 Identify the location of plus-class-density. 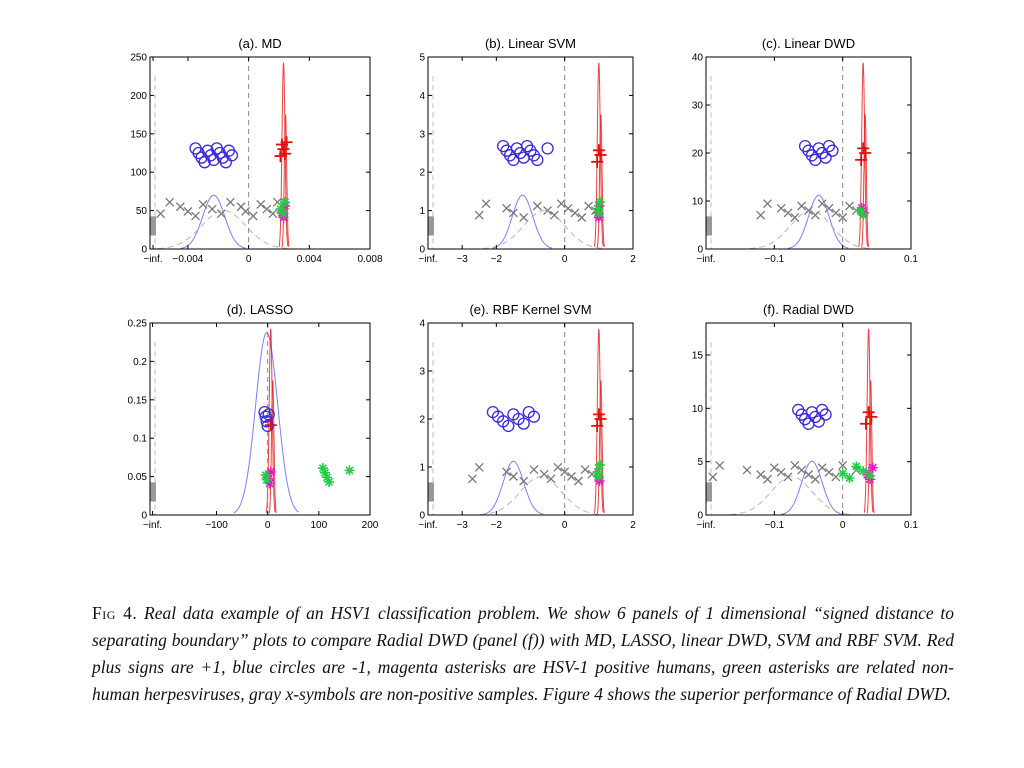
(270, 421).